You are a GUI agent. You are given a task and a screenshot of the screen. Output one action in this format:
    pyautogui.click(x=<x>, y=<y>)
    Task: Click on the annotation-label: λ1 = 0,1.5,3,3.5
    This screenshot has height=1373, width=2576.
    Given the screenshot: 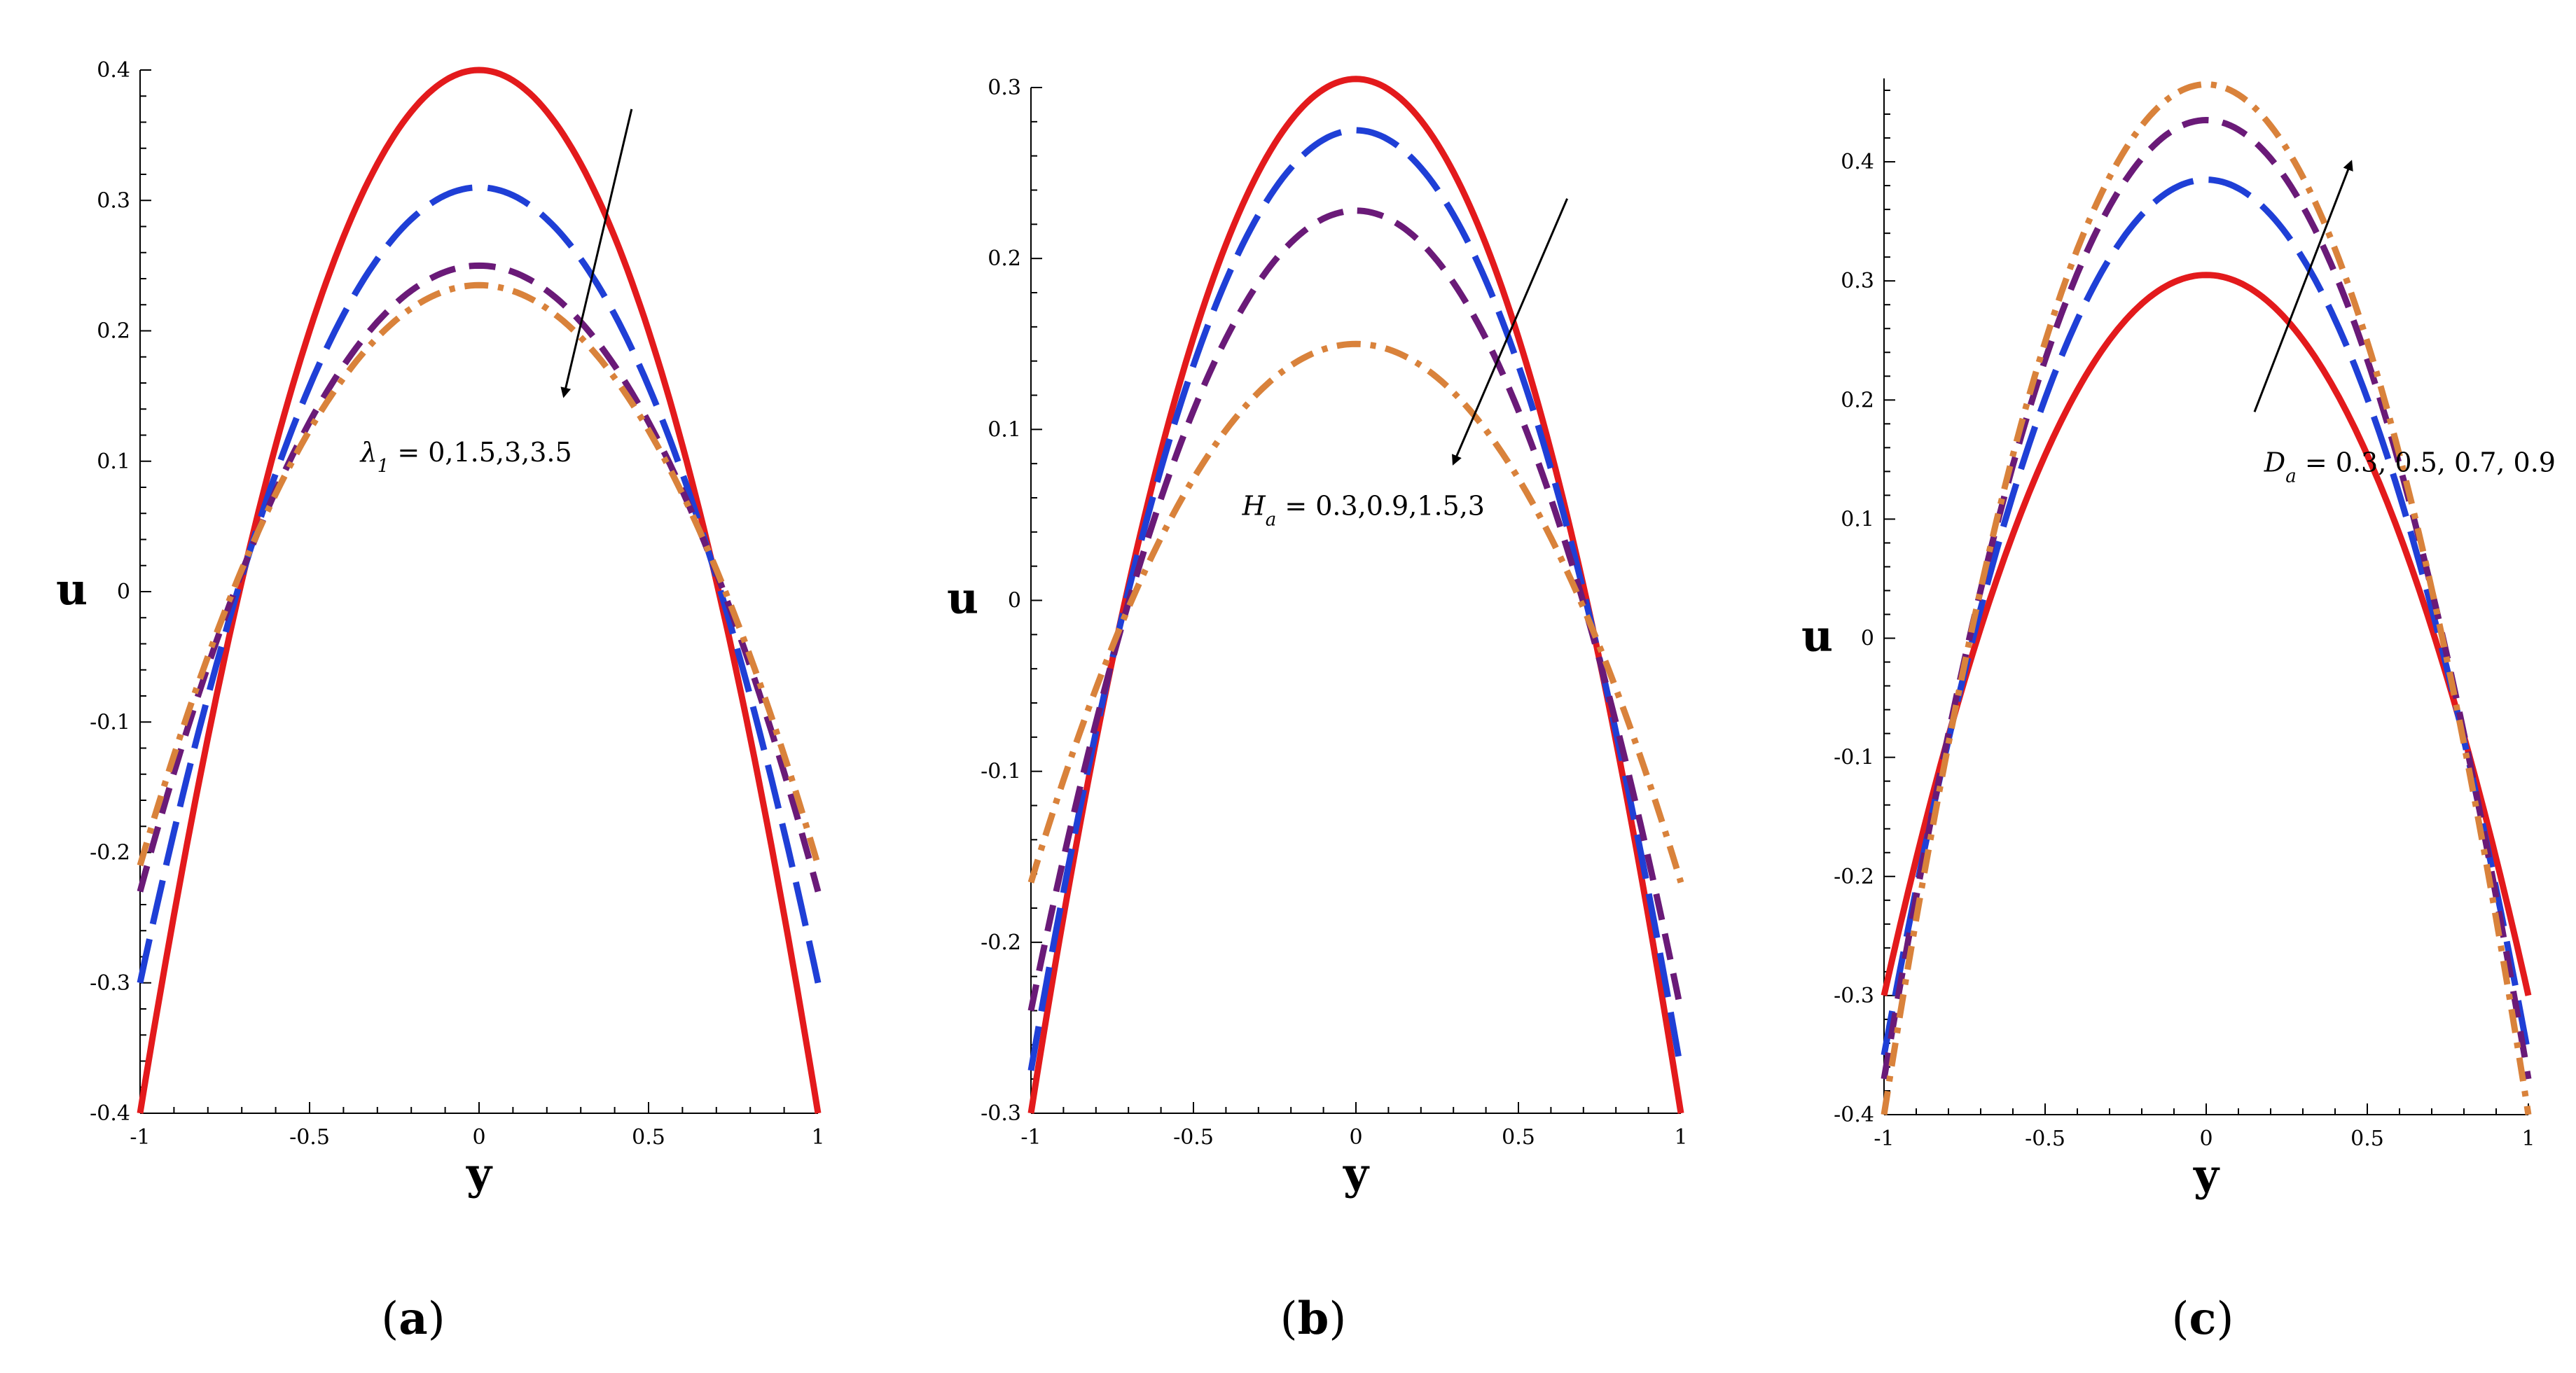 What is the action you would take?
    pyautogui.click(x=465, y=457)
    